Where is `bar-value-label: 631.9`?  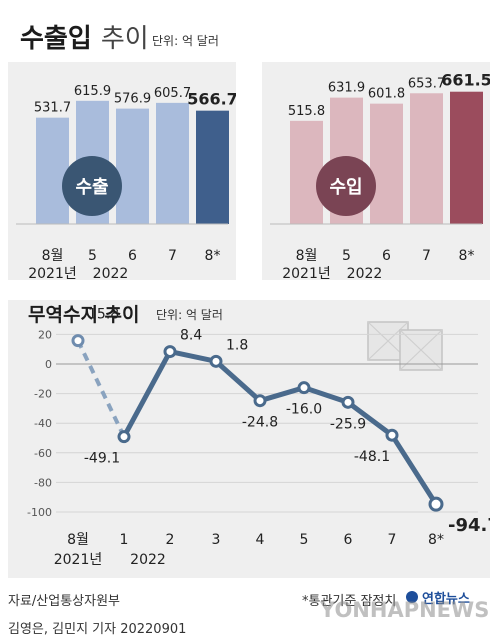
bar-value-label: 631.9 is located at coordinates (346, 88).